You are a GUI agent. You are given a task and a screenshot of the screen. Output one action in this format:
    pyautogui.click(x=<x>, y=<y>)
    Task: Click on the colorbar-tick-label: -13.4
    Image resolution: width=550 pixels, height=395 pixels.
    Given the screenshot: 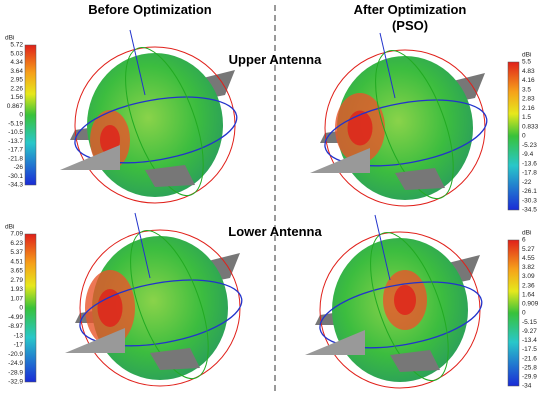 What is the action you would take?
    pyautogui.click(x=529, y=340)
    